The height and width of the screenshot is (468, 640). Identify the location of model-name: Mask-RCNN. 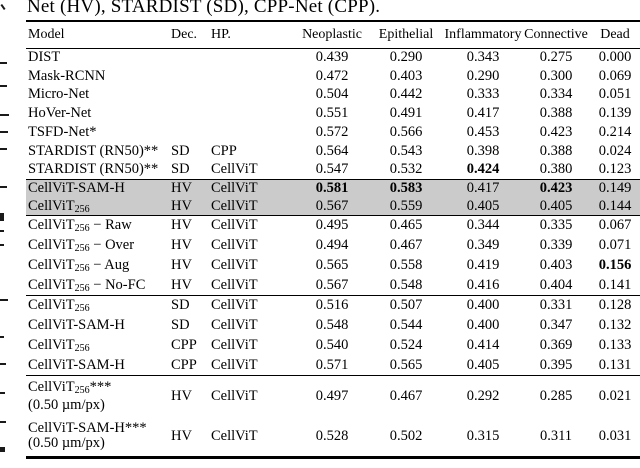
(66, 76).